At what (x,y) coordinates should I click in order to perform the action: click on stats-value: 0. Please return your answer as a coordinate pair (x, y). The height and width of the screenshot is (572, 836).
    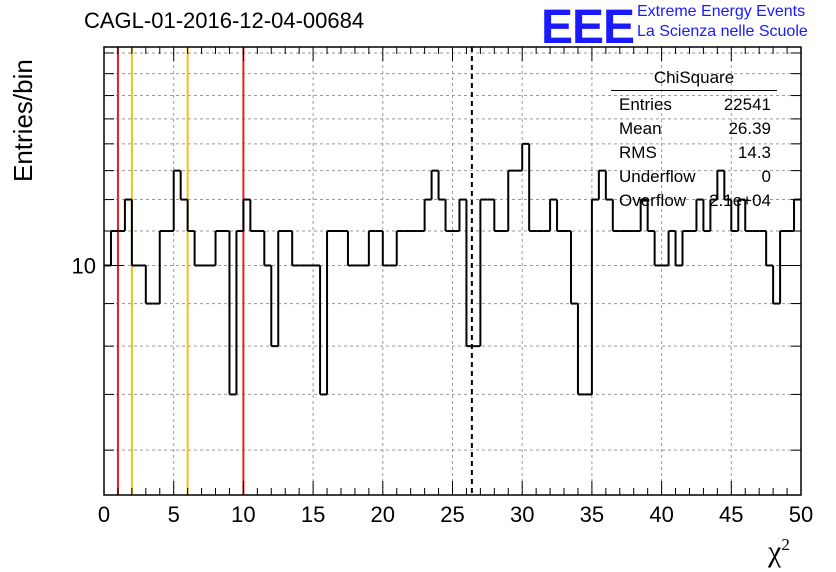
    Looking at the image, I should click on (766, 176).